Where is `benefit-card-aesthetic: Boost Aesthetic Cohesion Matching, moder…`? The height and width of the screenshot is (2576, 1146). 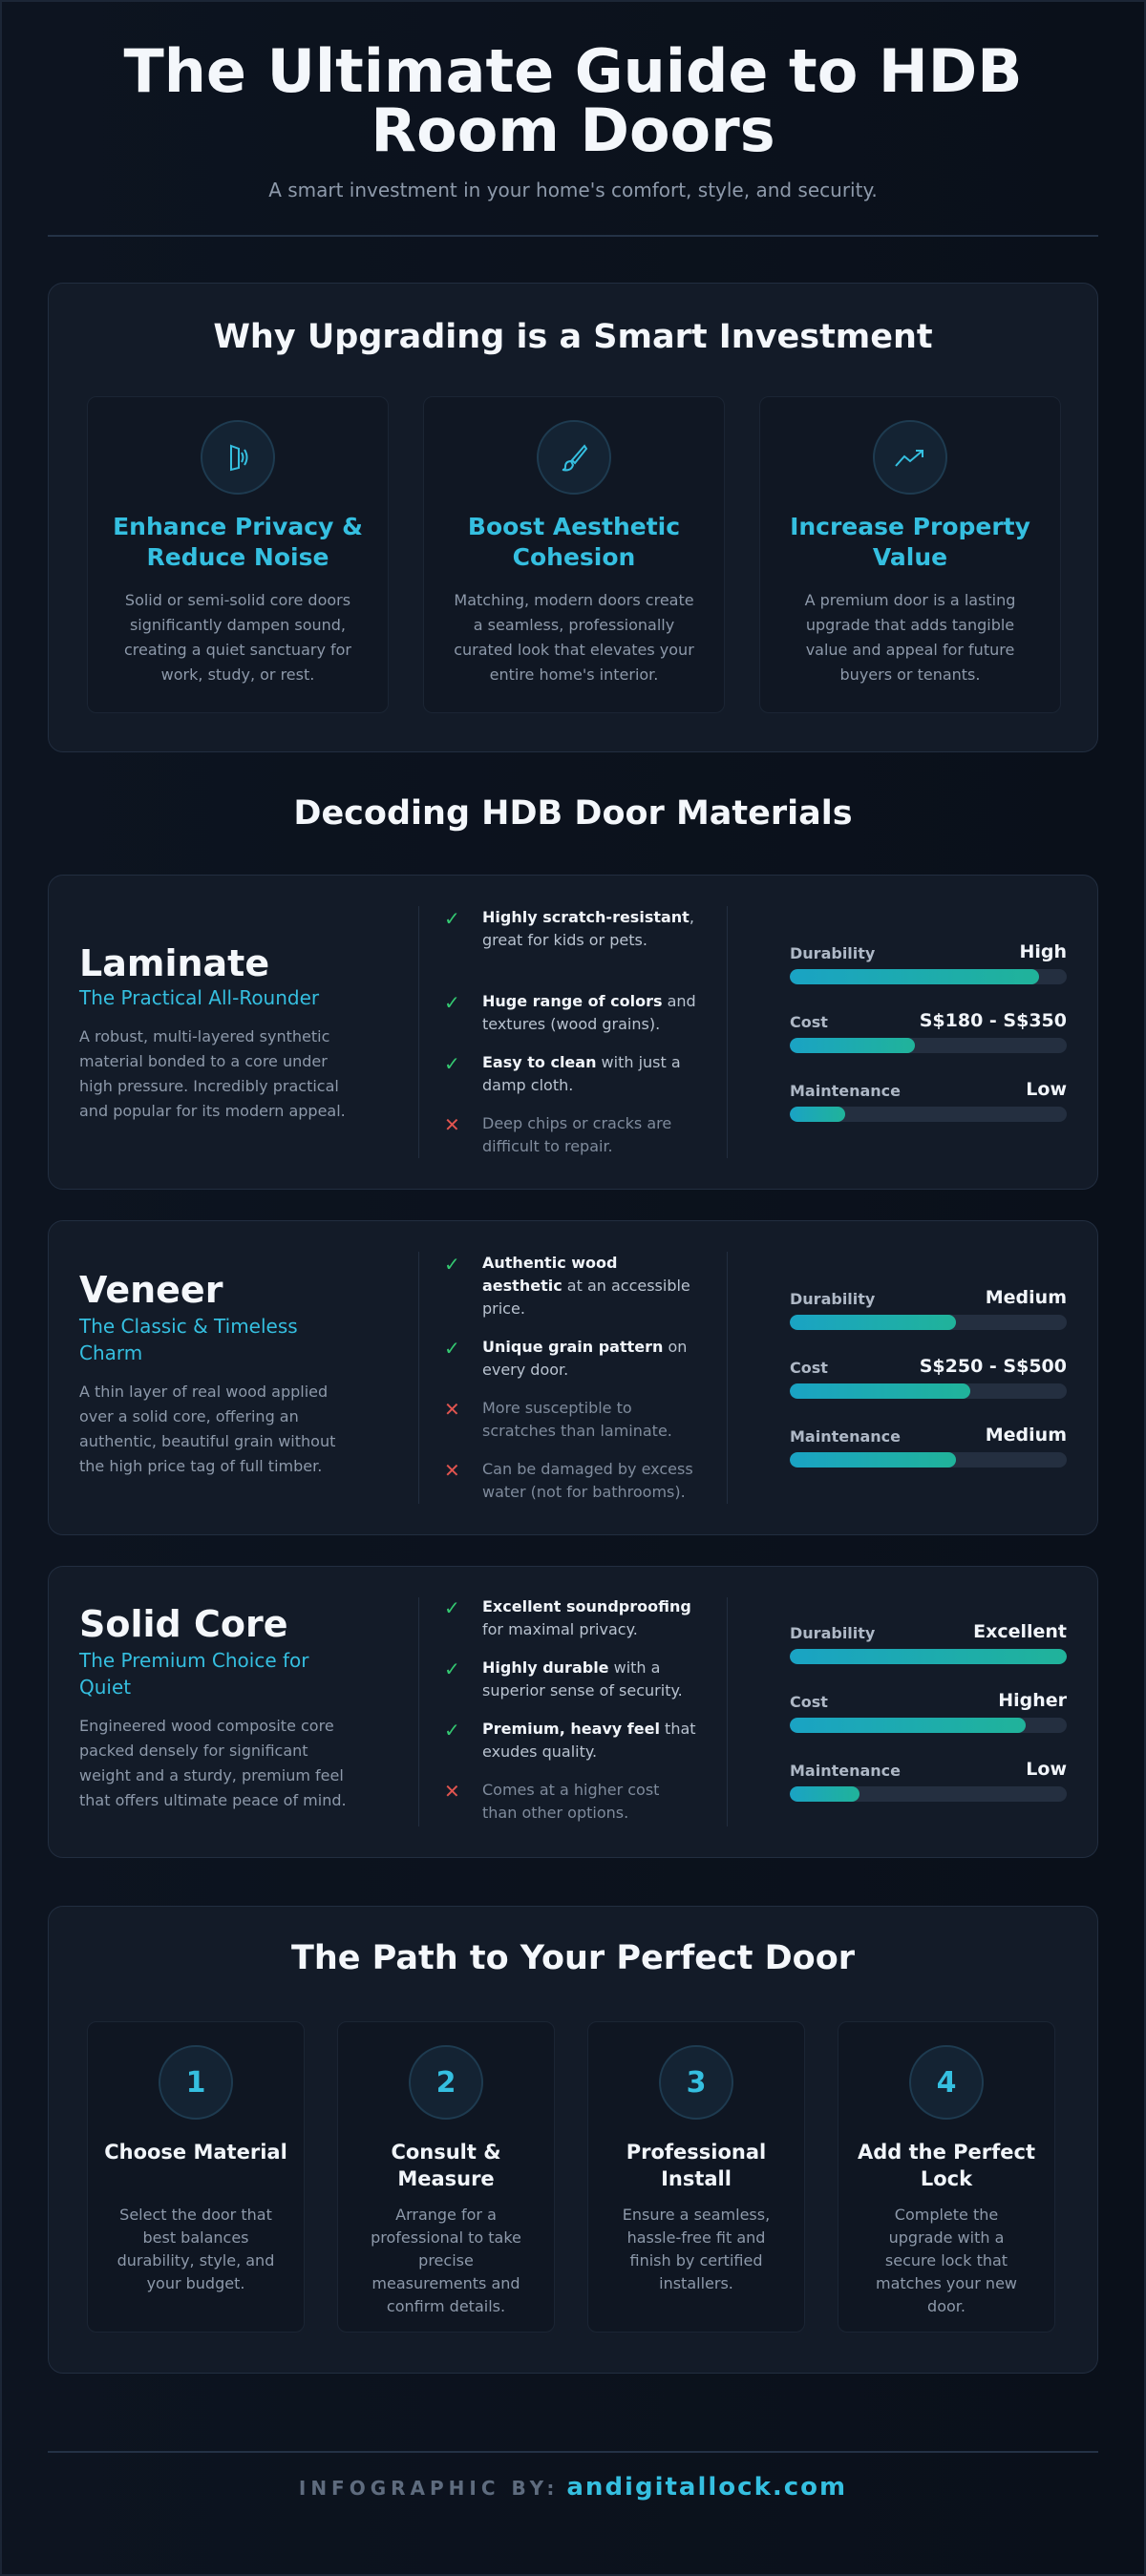
benefit-card-aesthetic: Boost Aesthetic Cohesion Matching, moder… is located at coordinates (574, 554).